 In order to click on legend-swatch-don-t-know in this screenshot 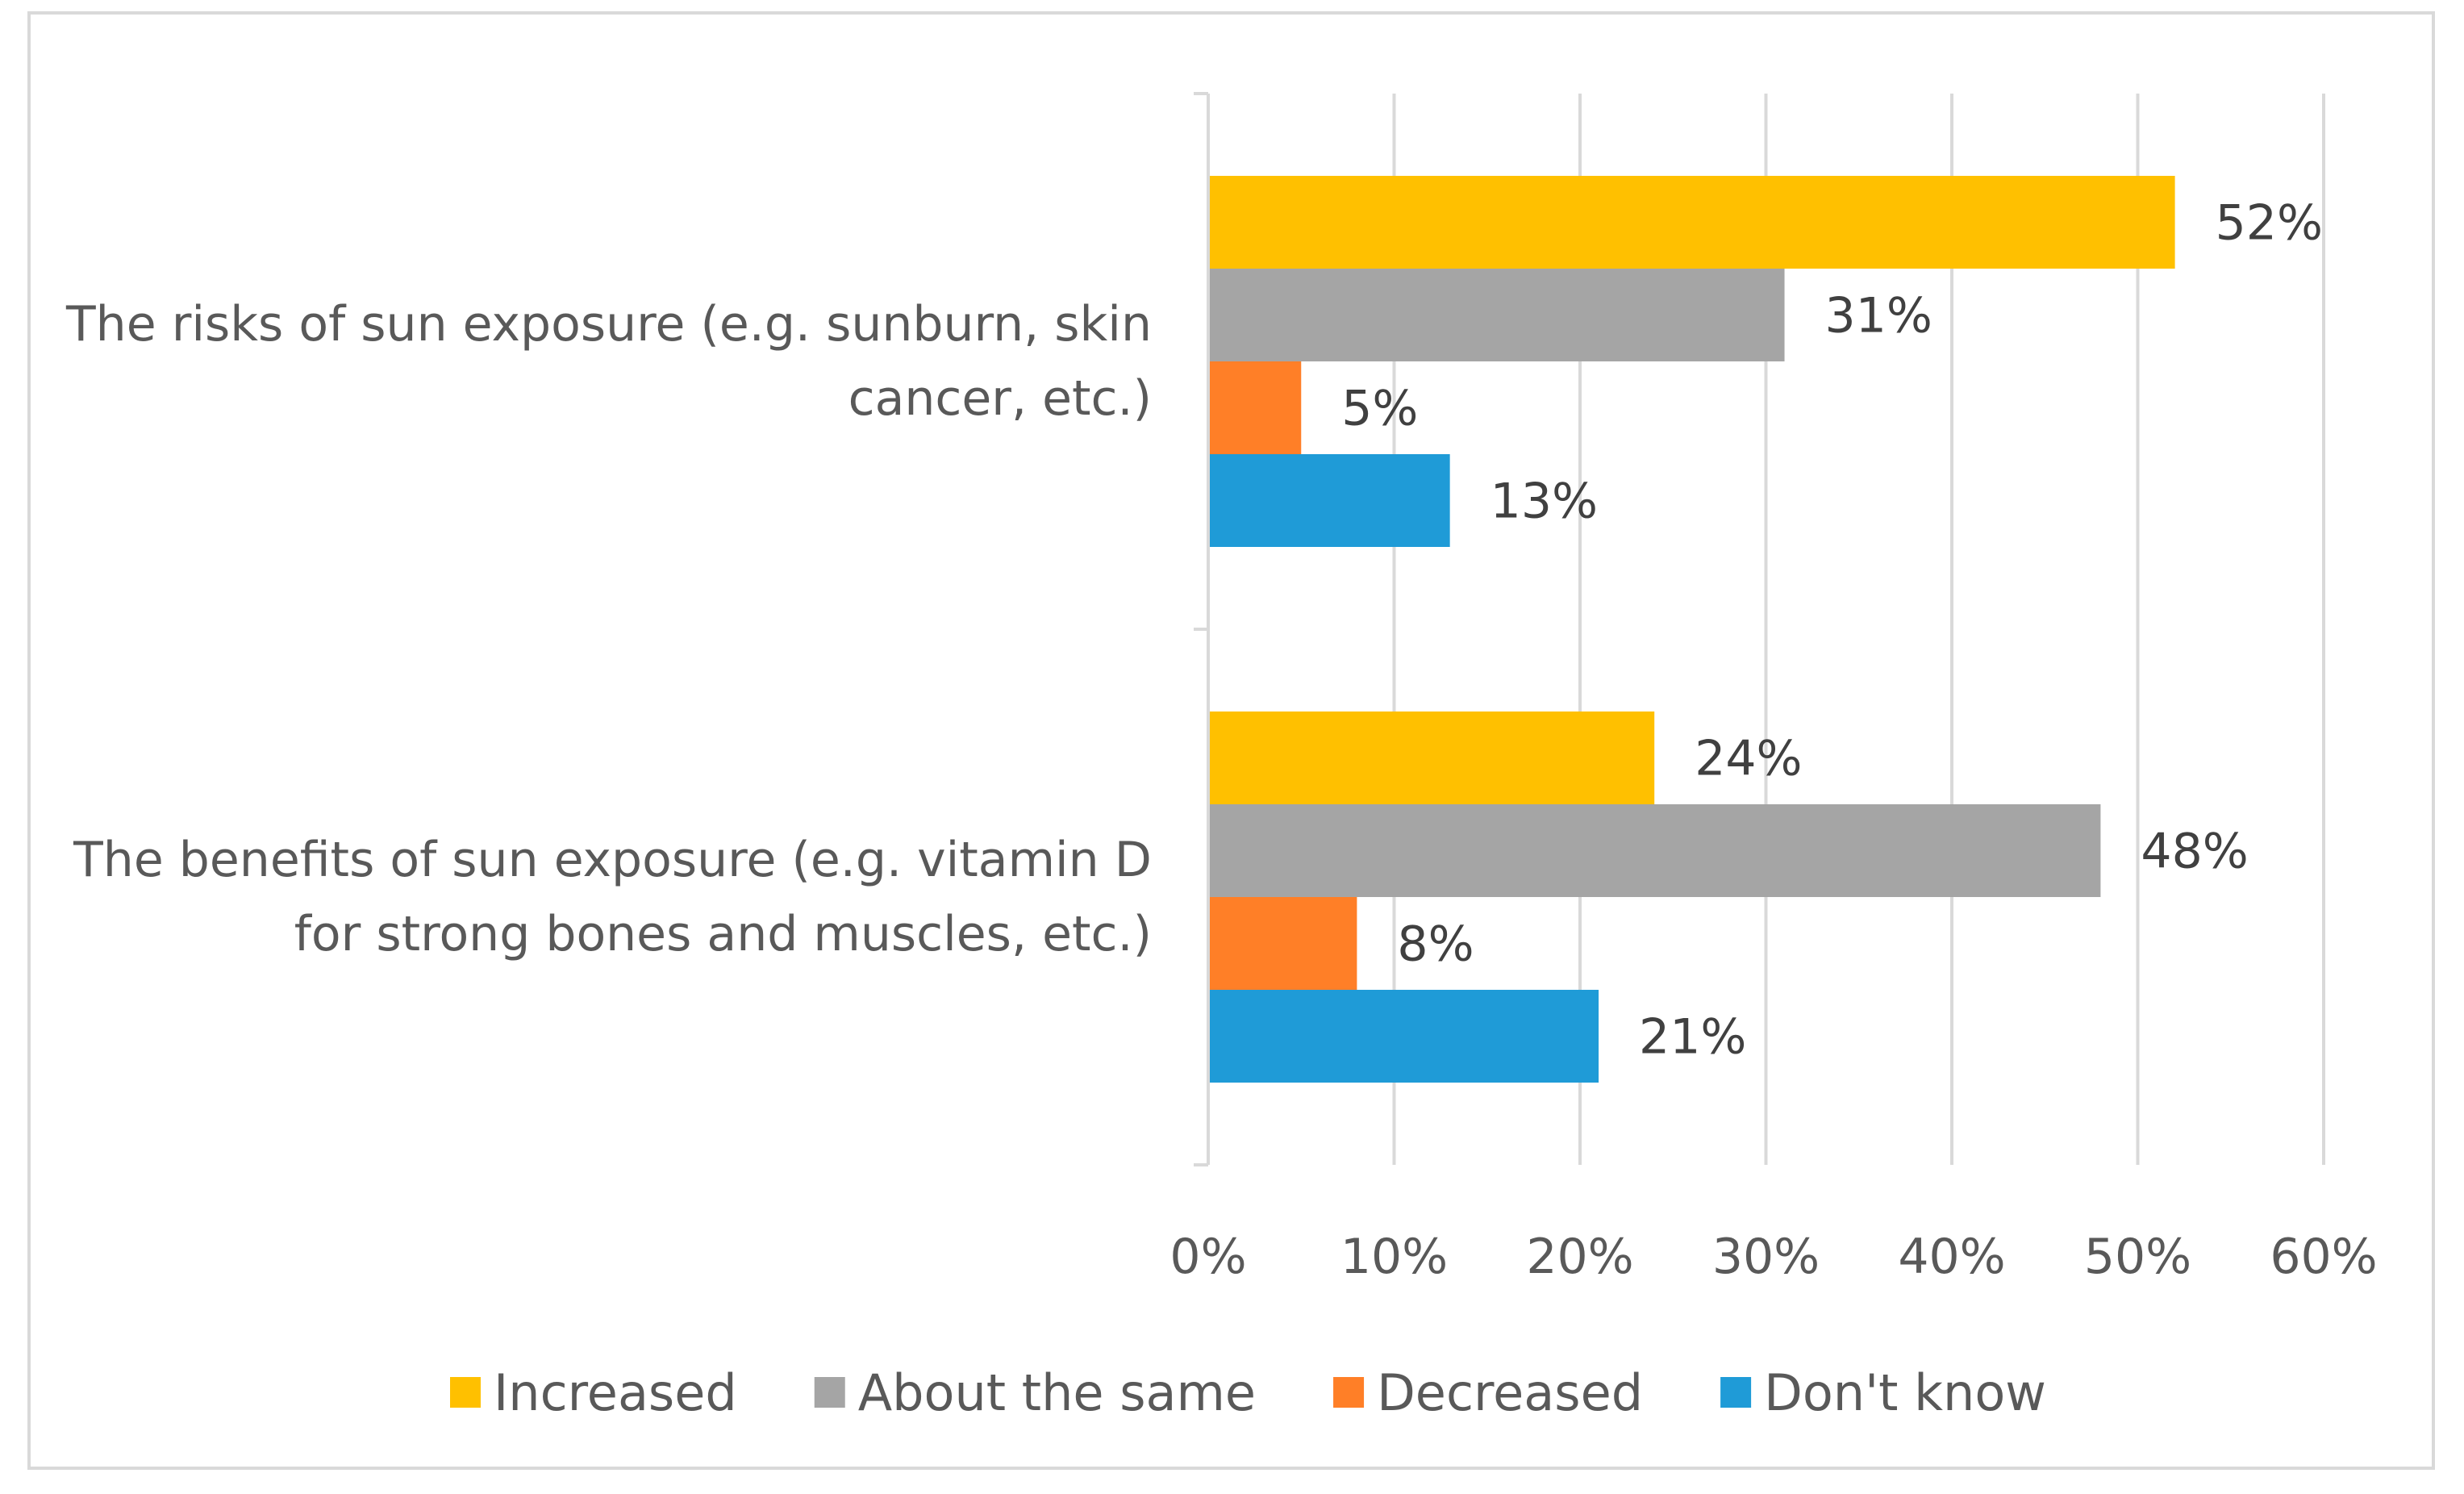, I will do `click(1736, 1393)`.